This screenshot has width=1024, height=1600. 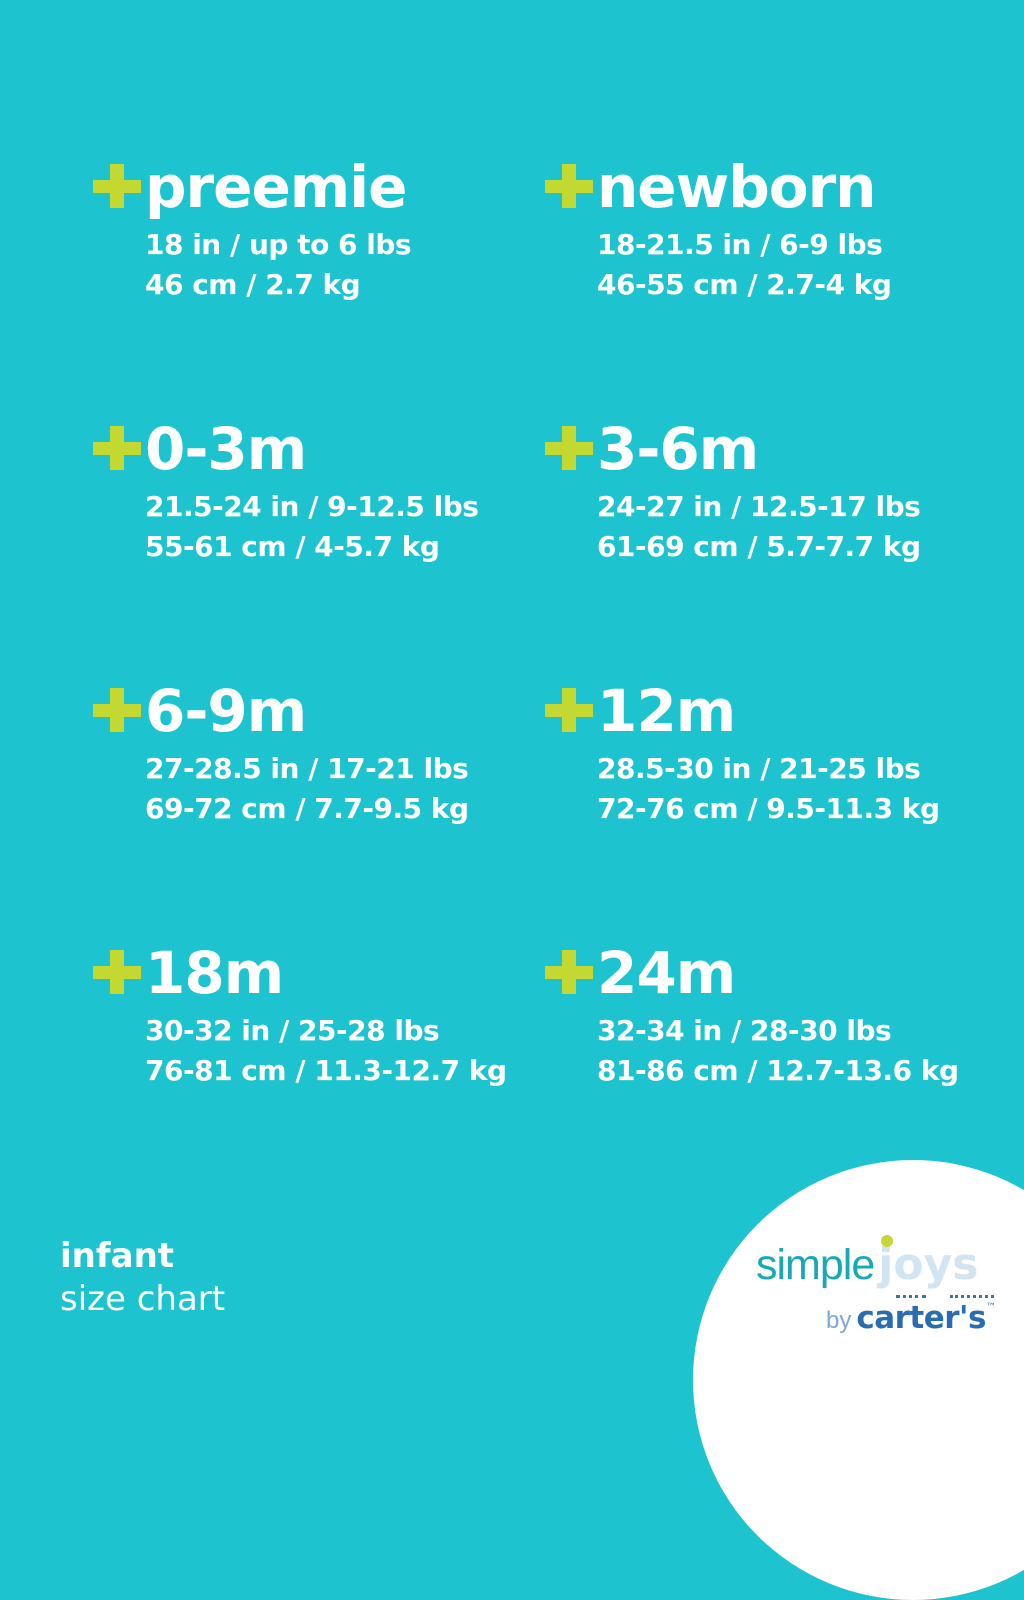 I want to click on size-label: preemie, so click(x=276, y=187).